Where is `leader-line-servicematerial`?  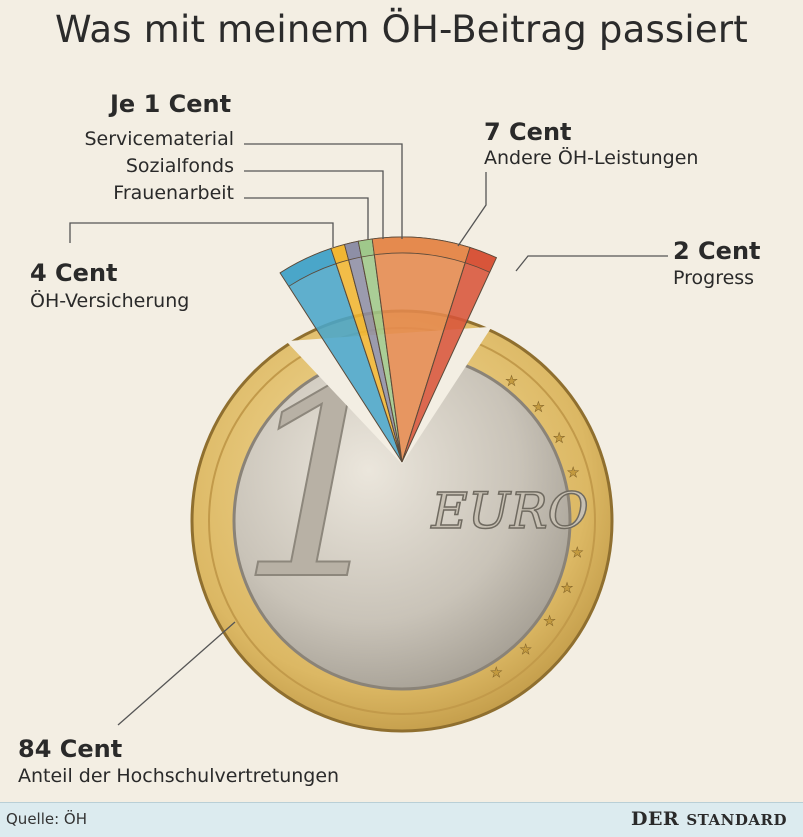 leader-line-servicematerial is located at coordinates (323, 191).